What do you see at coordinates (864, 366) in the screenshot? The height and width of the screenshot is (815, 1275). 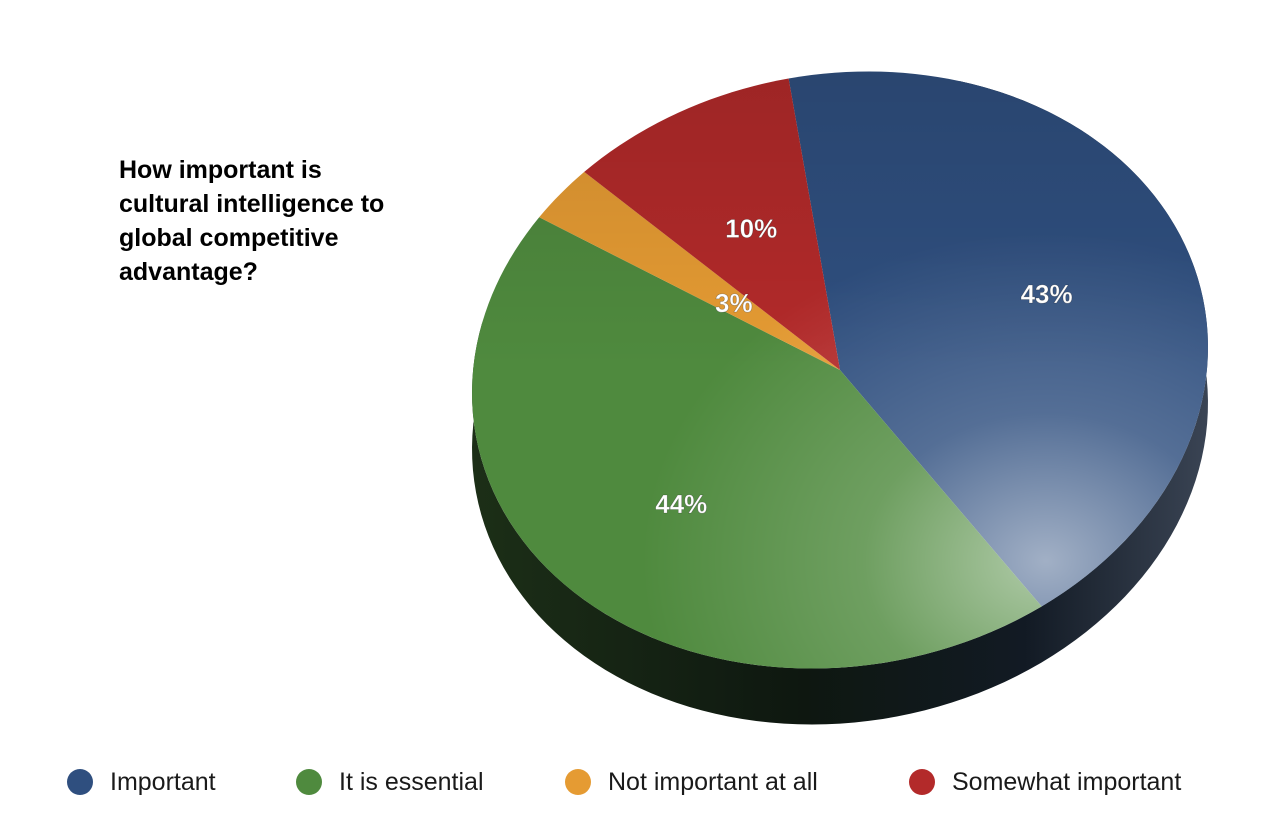 I see `pie-labels: 43% 44% 3% 10%` at bounding box center [864, 366].